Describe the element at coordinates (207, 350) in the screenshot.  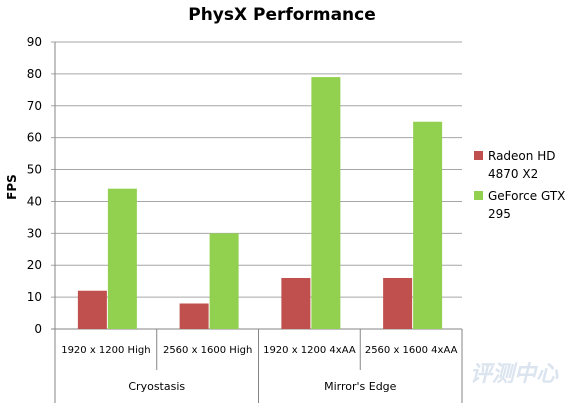
I see `category-label: 2560 x 1600 High` at that location.